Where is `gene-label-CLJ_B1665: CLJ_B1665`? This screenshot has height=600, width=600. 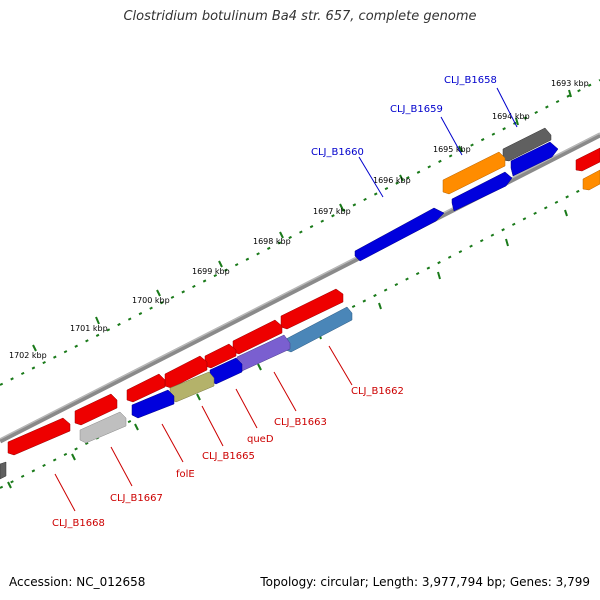 gene-label-CLJ_B1665: CLJ_B1665 is located at coordinates (228, 456).